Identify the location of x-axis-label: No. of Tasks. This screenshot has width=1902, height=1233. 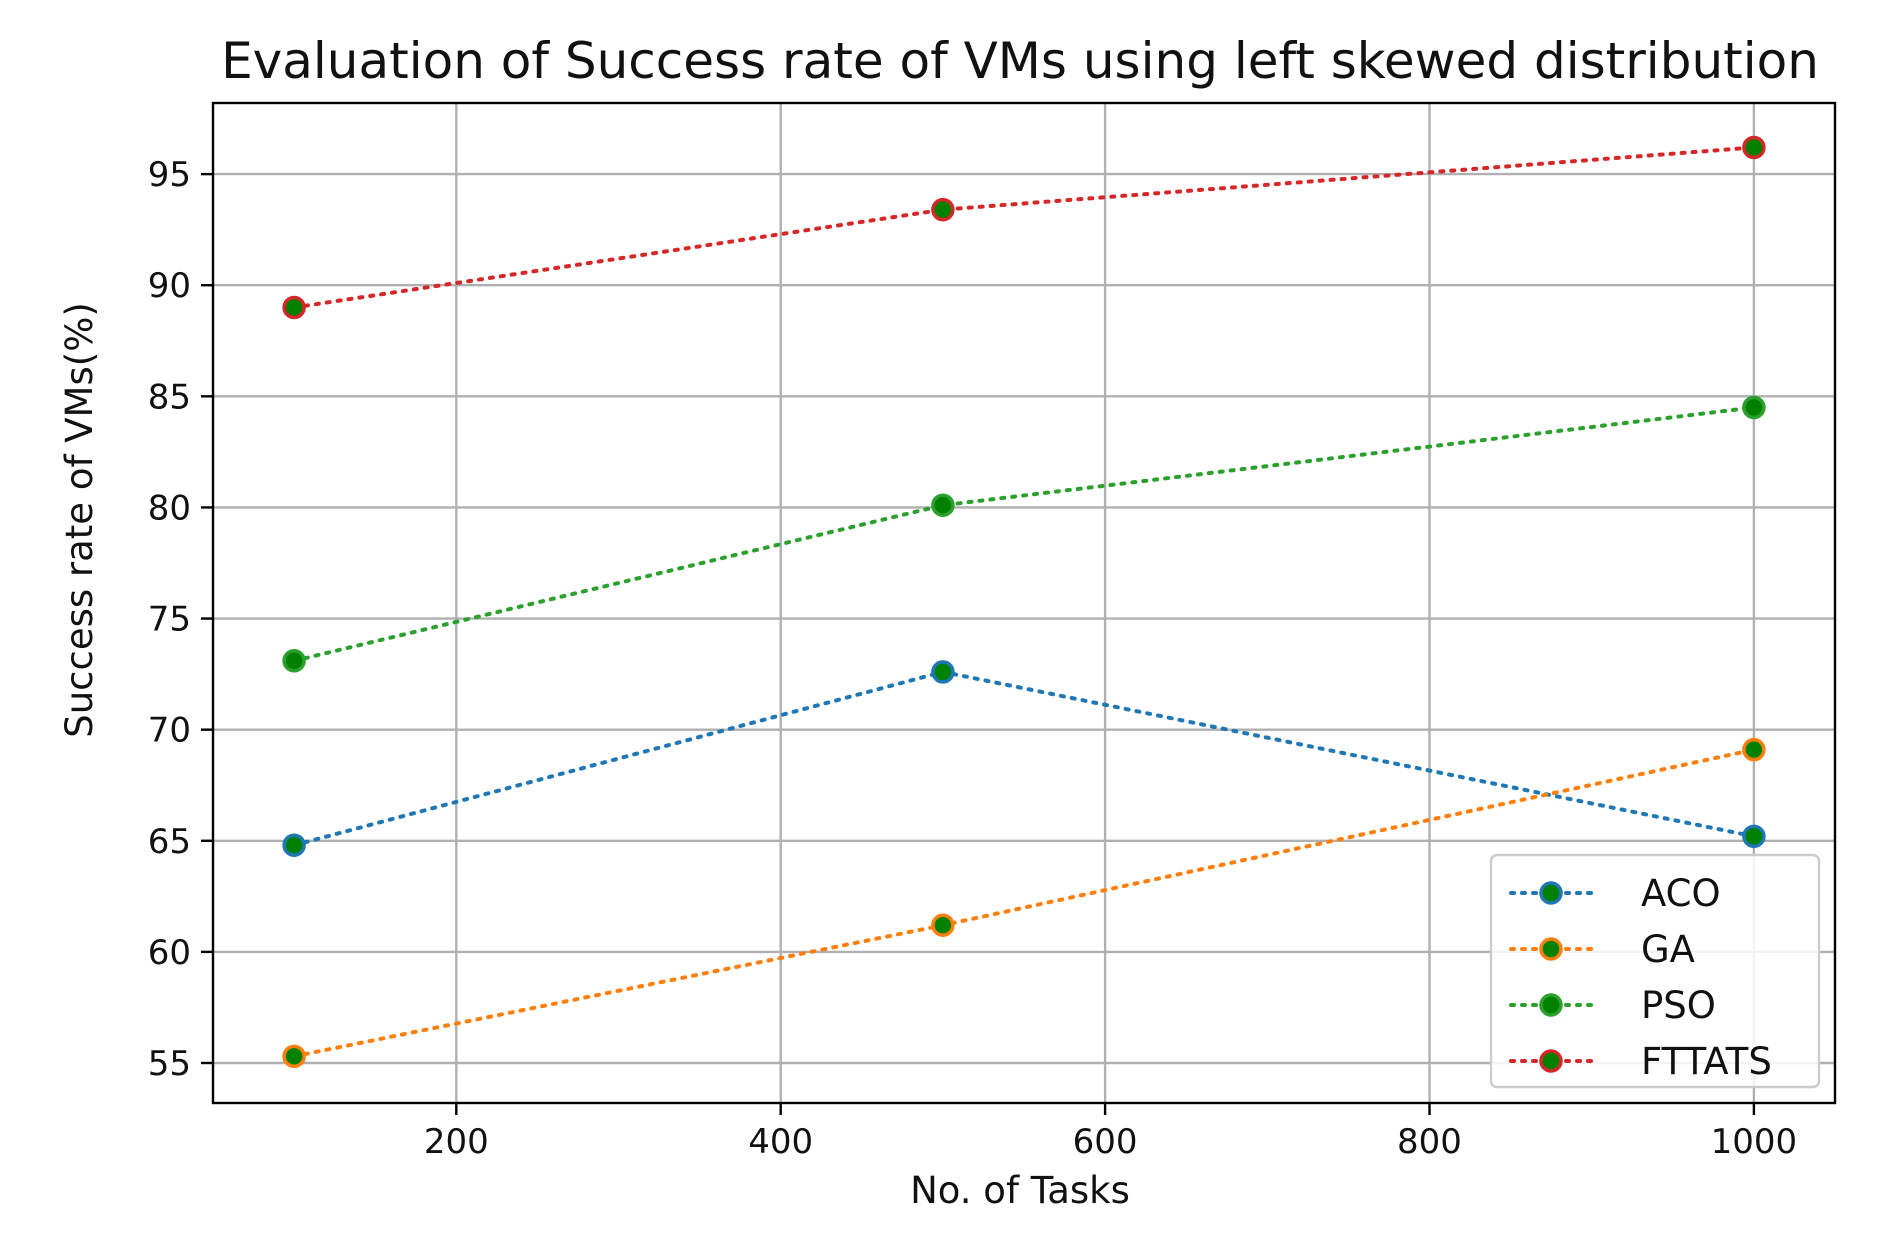
(1020, 1190).